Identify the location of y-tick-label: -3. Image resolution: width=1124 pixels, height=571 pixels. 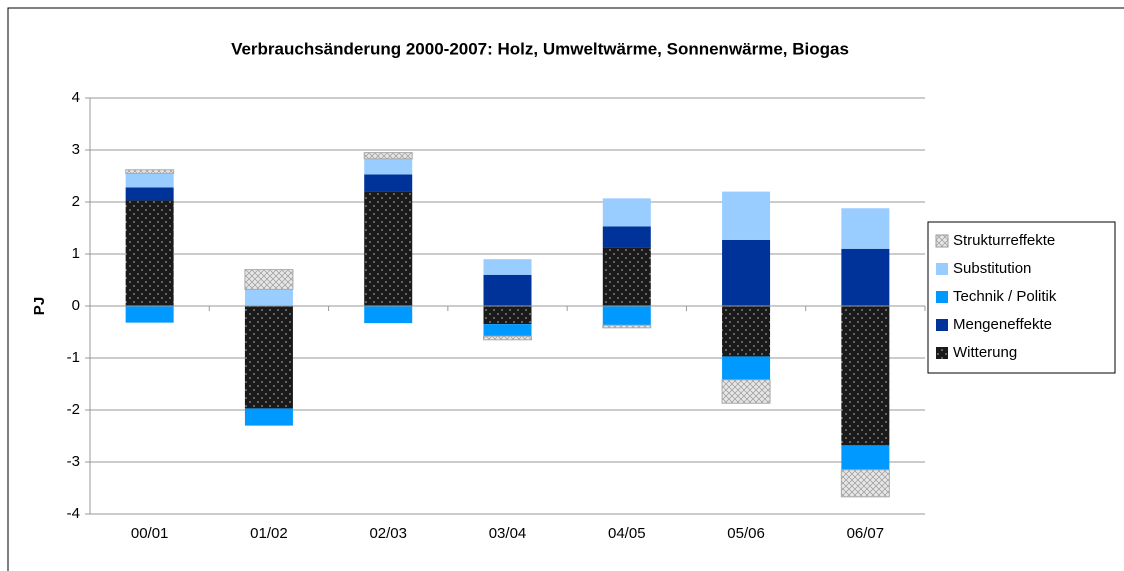
(73, 461).